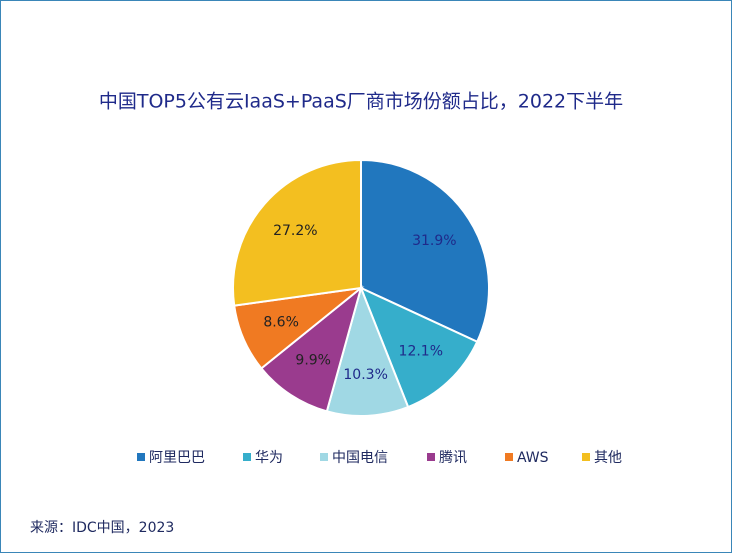  What do you see at coordinates (608, 458) in the screenshot?
I see `legend-label: 其他` at bounding box center [608, 458].